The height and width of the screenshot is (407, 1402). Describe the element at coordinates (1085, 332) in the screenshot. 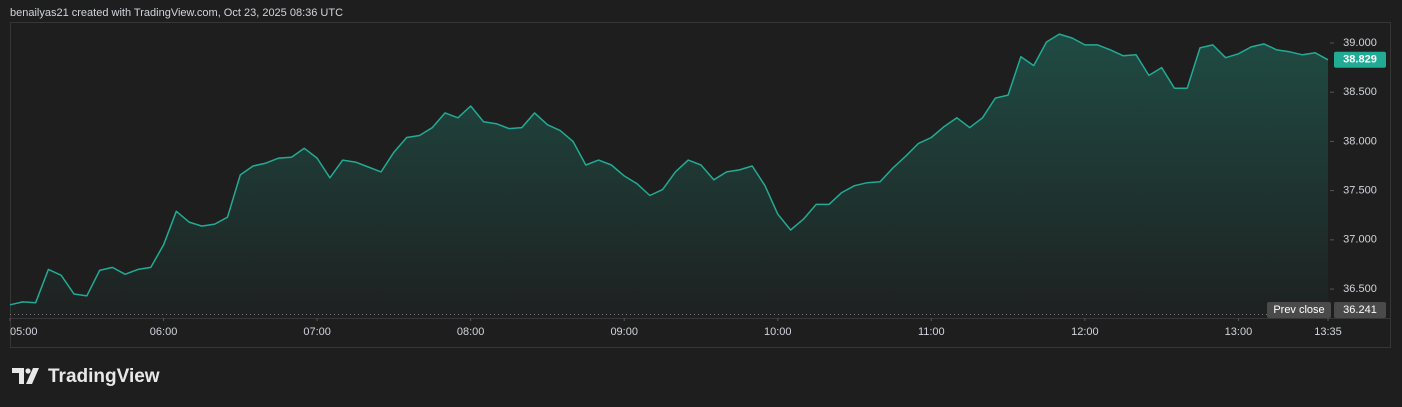

I see `x-tick-label: 12:00` at that location.